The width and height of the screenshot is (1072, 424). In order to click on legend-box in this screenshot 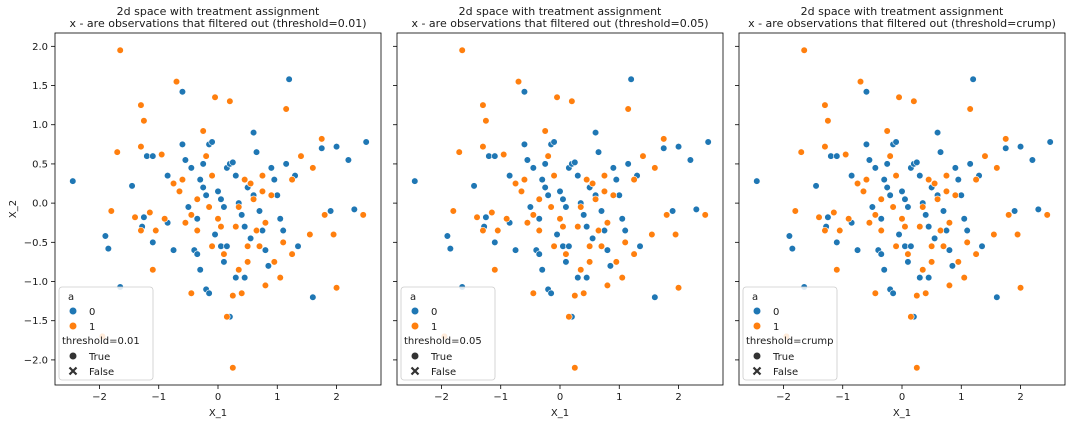, I will do `click(106, 333)`.